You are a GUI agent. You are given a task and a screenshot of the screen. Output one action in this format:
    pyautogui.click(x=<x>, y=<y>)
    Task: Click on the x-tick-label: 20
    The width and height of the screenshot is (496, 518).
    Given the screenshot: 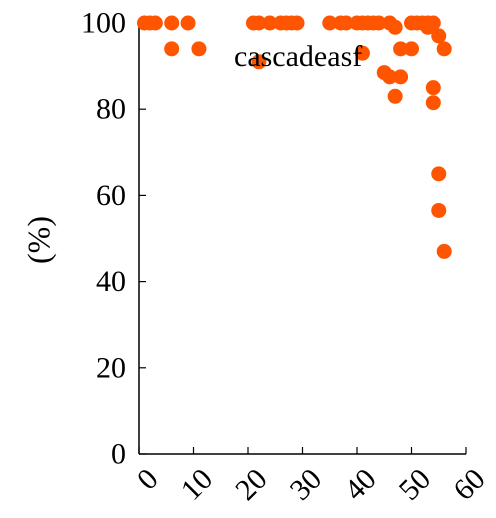 What is the action you would take?
    pyautogui.click(x=251, y=484)
    